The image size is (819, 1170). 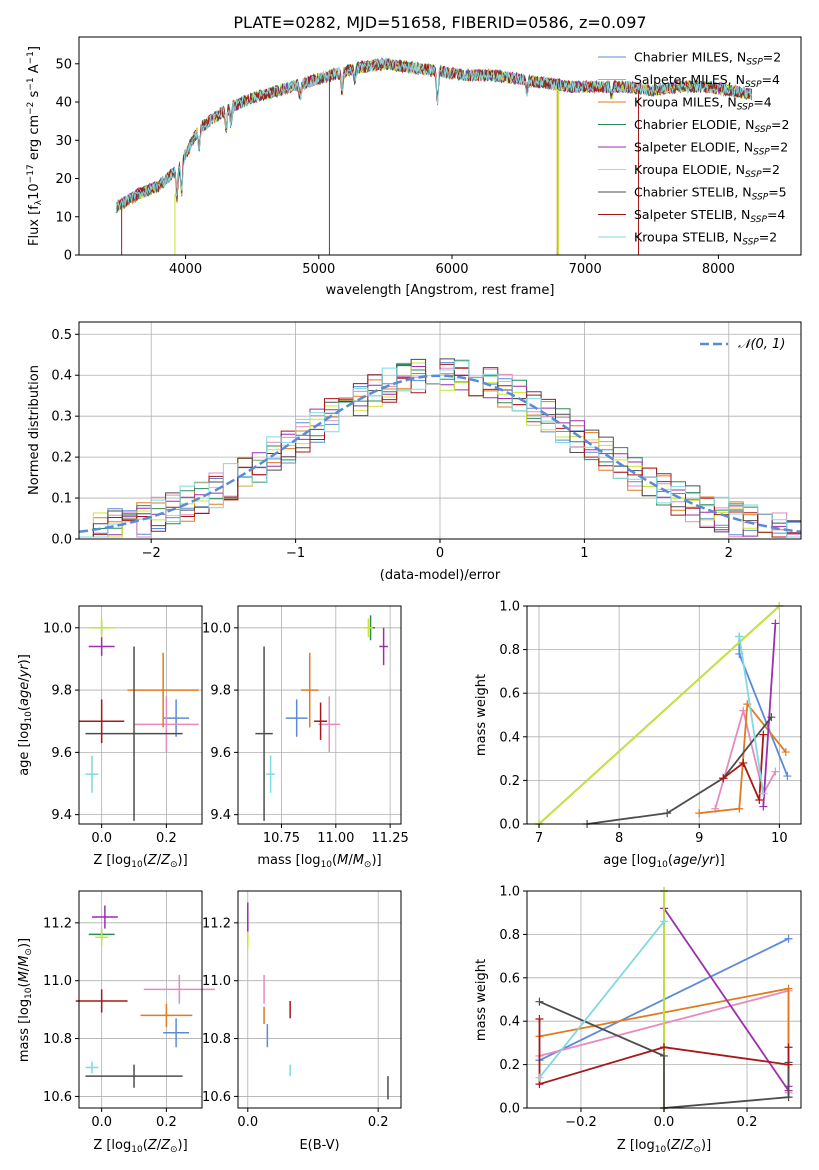 What do you see at coordinates (440, 575) in the screenshot?
I see `x-axis-label: (data-model)/error` at bounding box center [440, 575].